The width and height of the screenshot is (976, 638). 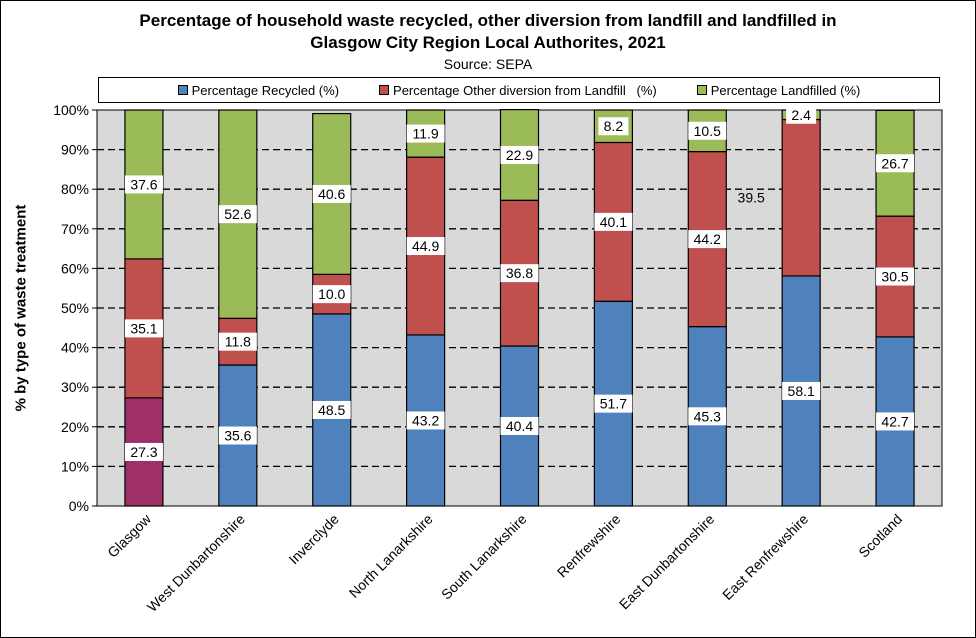 What do you see at coordinates (589, 546) in the screenshot?
I see `x-tick-label: Renfrewshire` at bounding box center [589, 546].